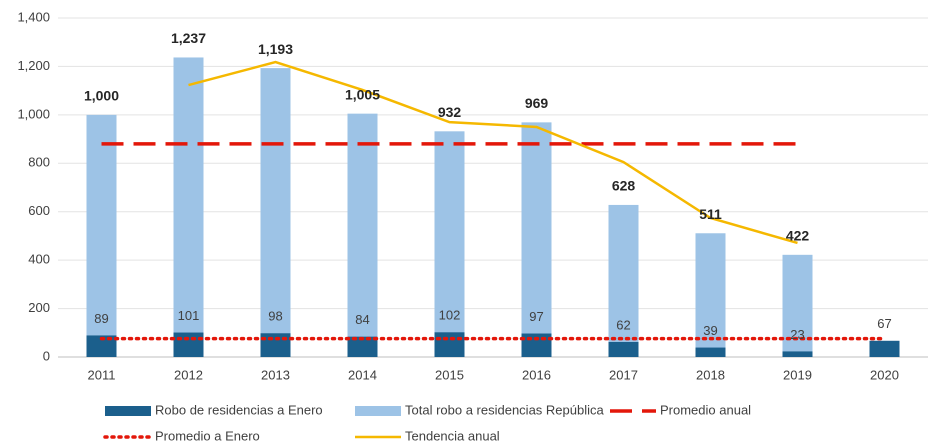  Describe the element at coordinates (275, 316) in the screenshot. I see `data-label: 98` at that location.